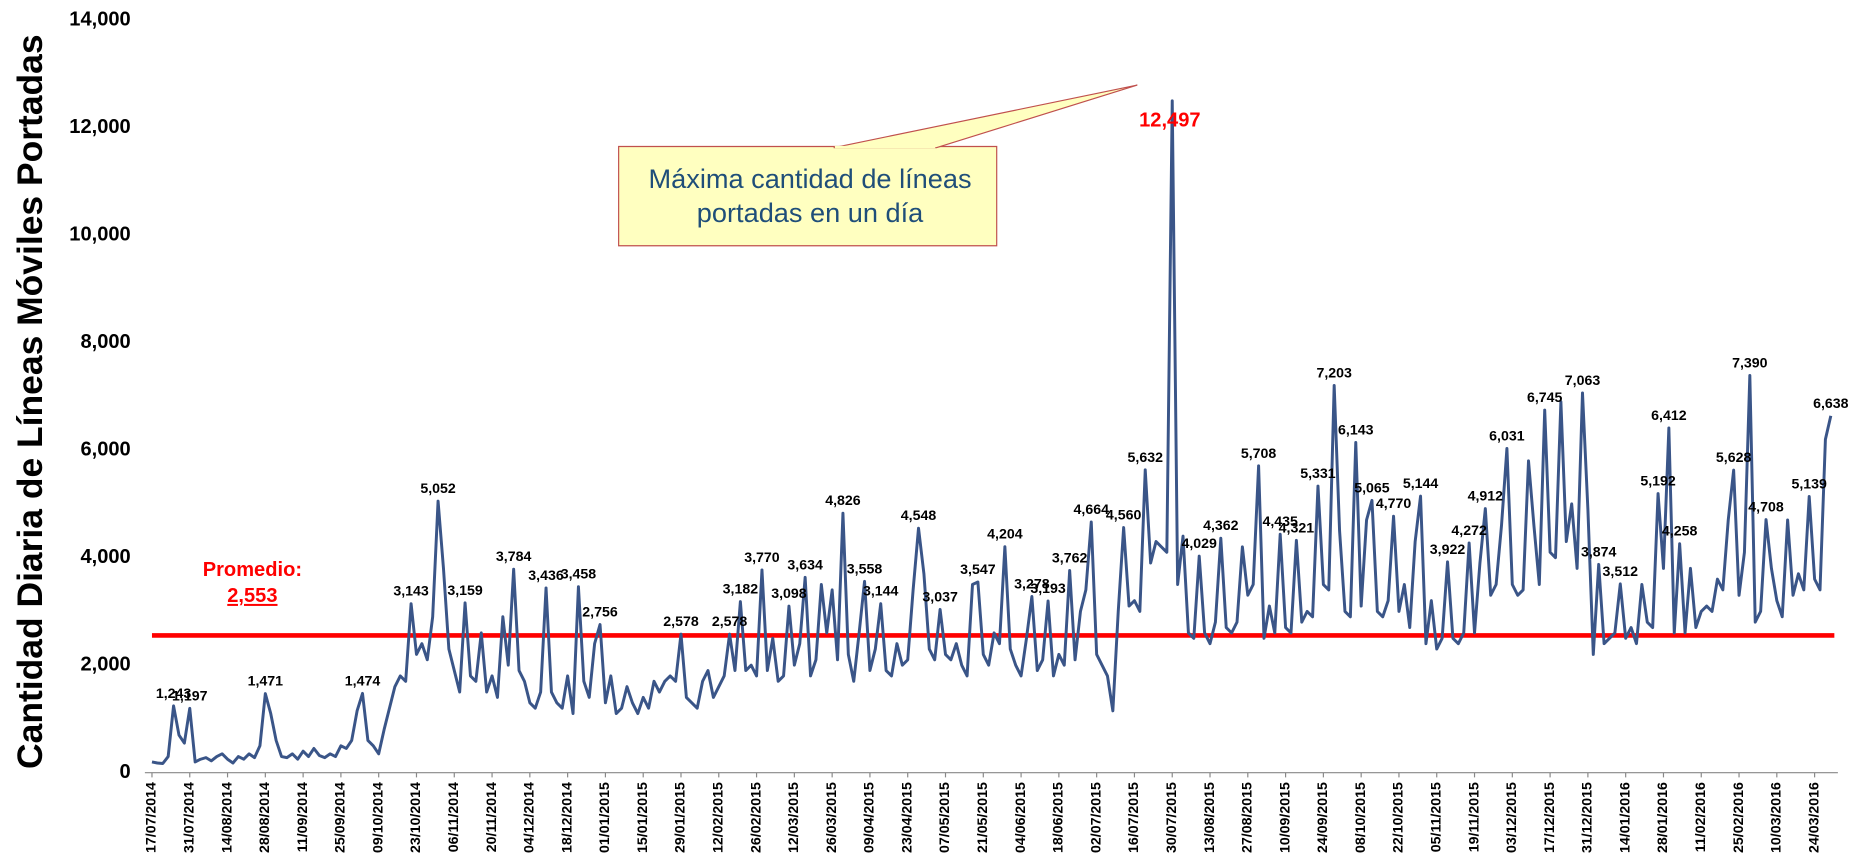 This screenshot has height=866, width=1854. What do you see at coordinates (190, 817) in the screenshot?
I see `x-tick-label: 31/07/2014` at bounding box center [190, 817].